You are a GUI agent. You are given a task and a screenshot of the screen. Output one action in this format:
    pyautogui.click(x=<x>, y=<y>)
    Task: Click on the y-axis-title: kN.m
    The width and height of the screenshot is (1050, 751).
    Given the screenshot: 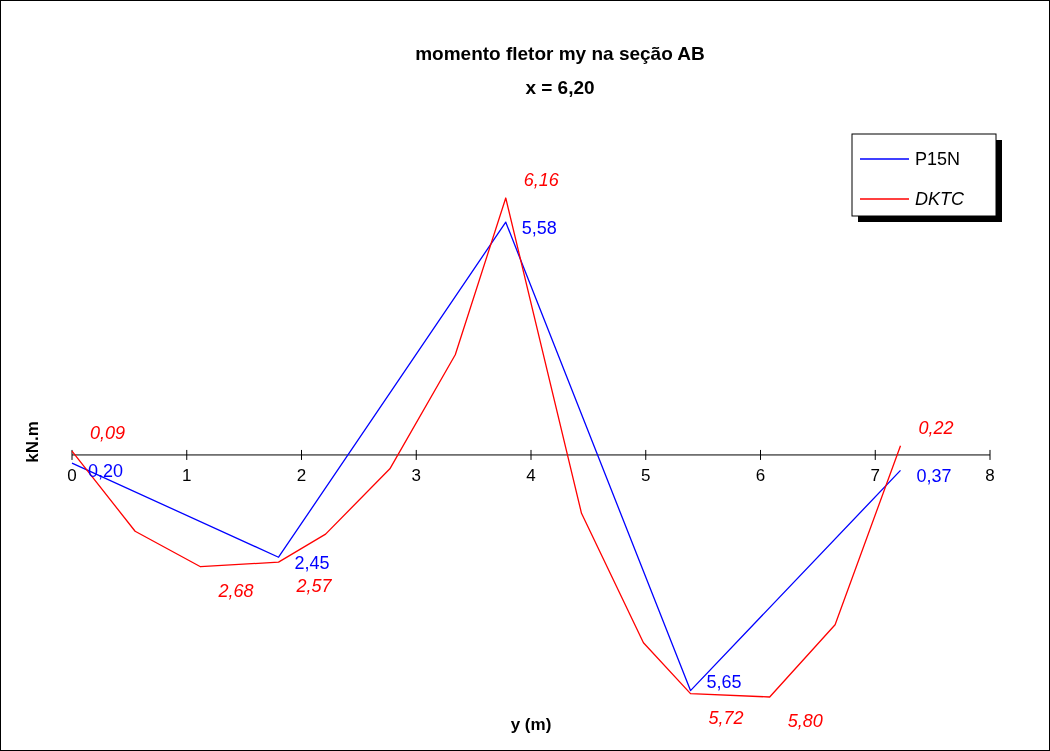 What is the action you would take?
    pyautogui.click(x=32, y=442)
    